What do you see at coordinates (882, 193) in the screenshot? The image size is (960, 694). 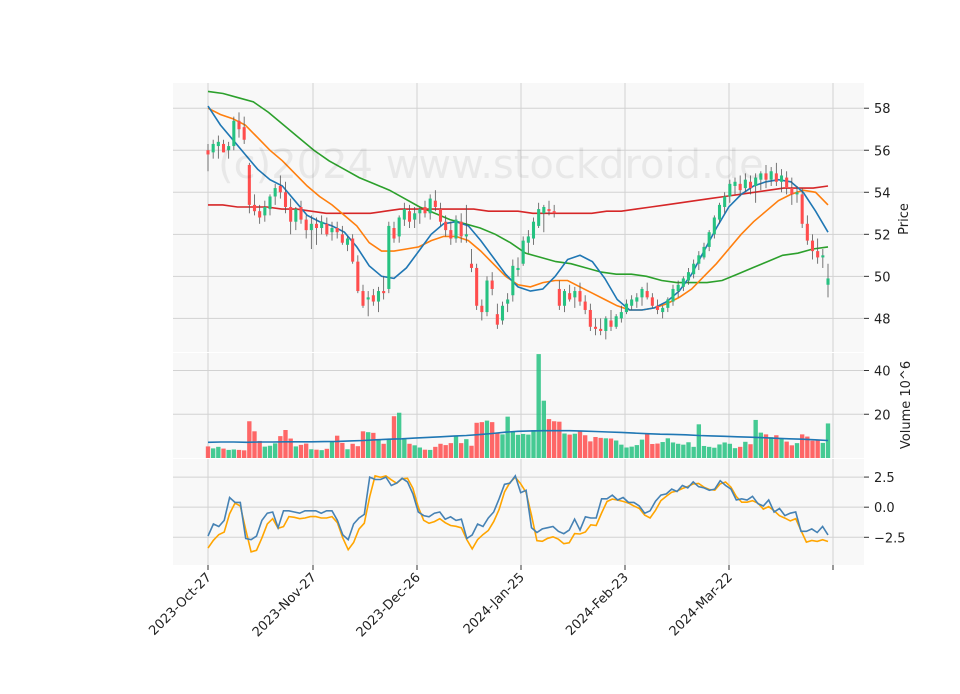 I see `price-ytick-label: 54` at bounding box center [882, 193].